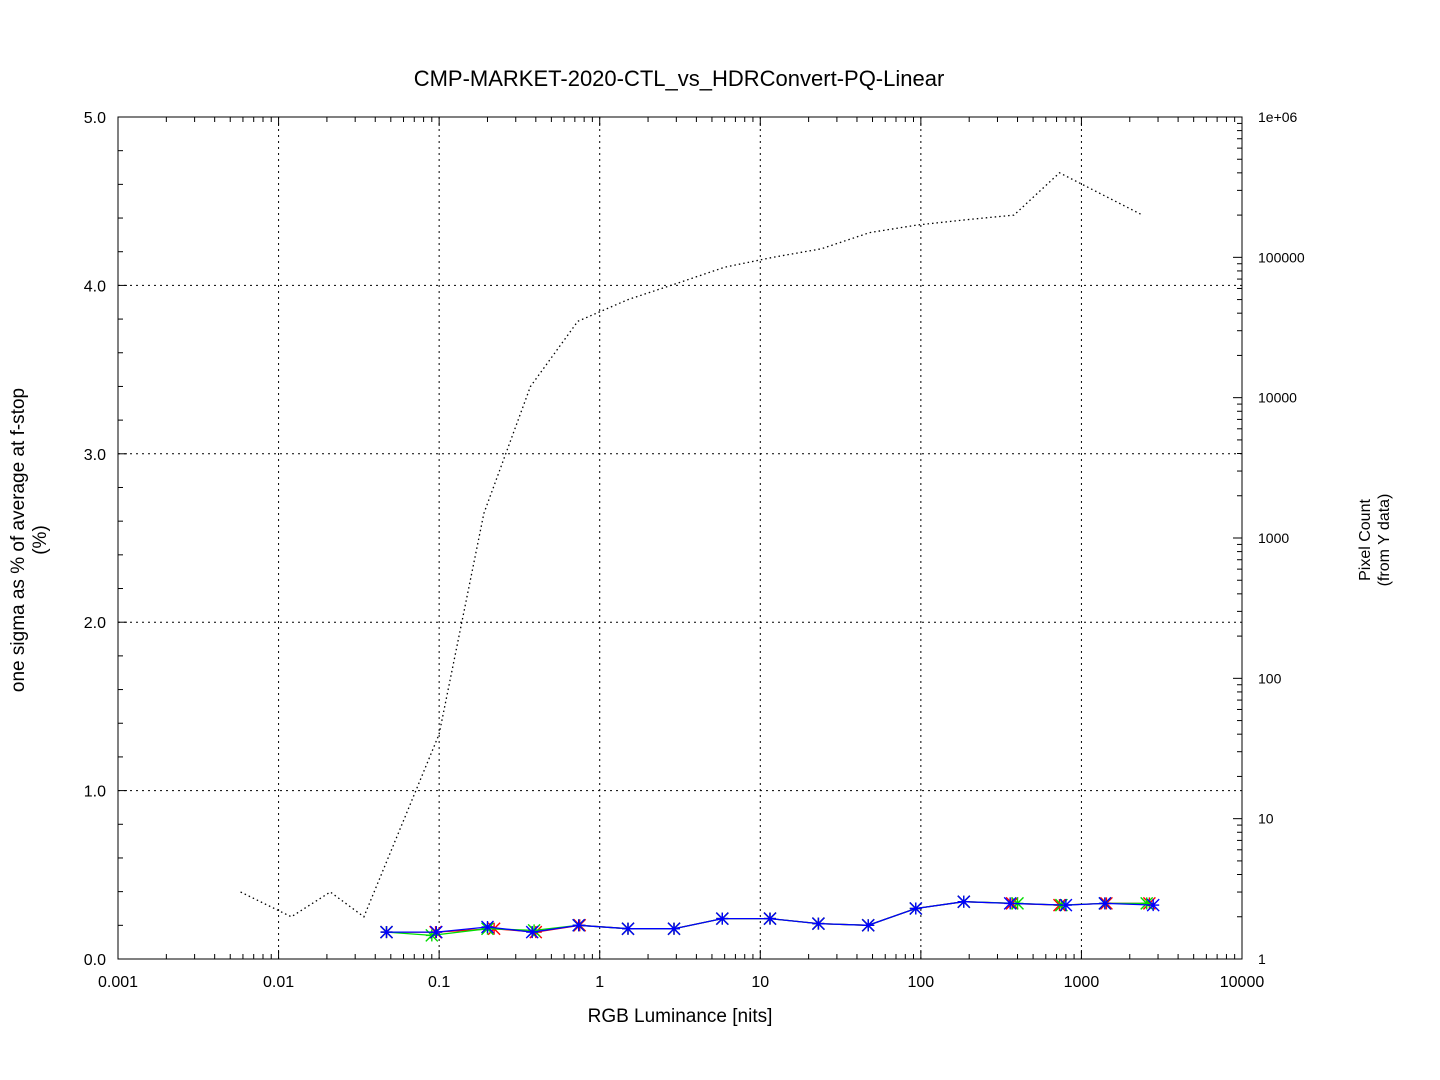 Image resolution: width=1440 pixels, height=1080 pixels. I want to click on y-tick-label: 5.0, so click(95, 118).